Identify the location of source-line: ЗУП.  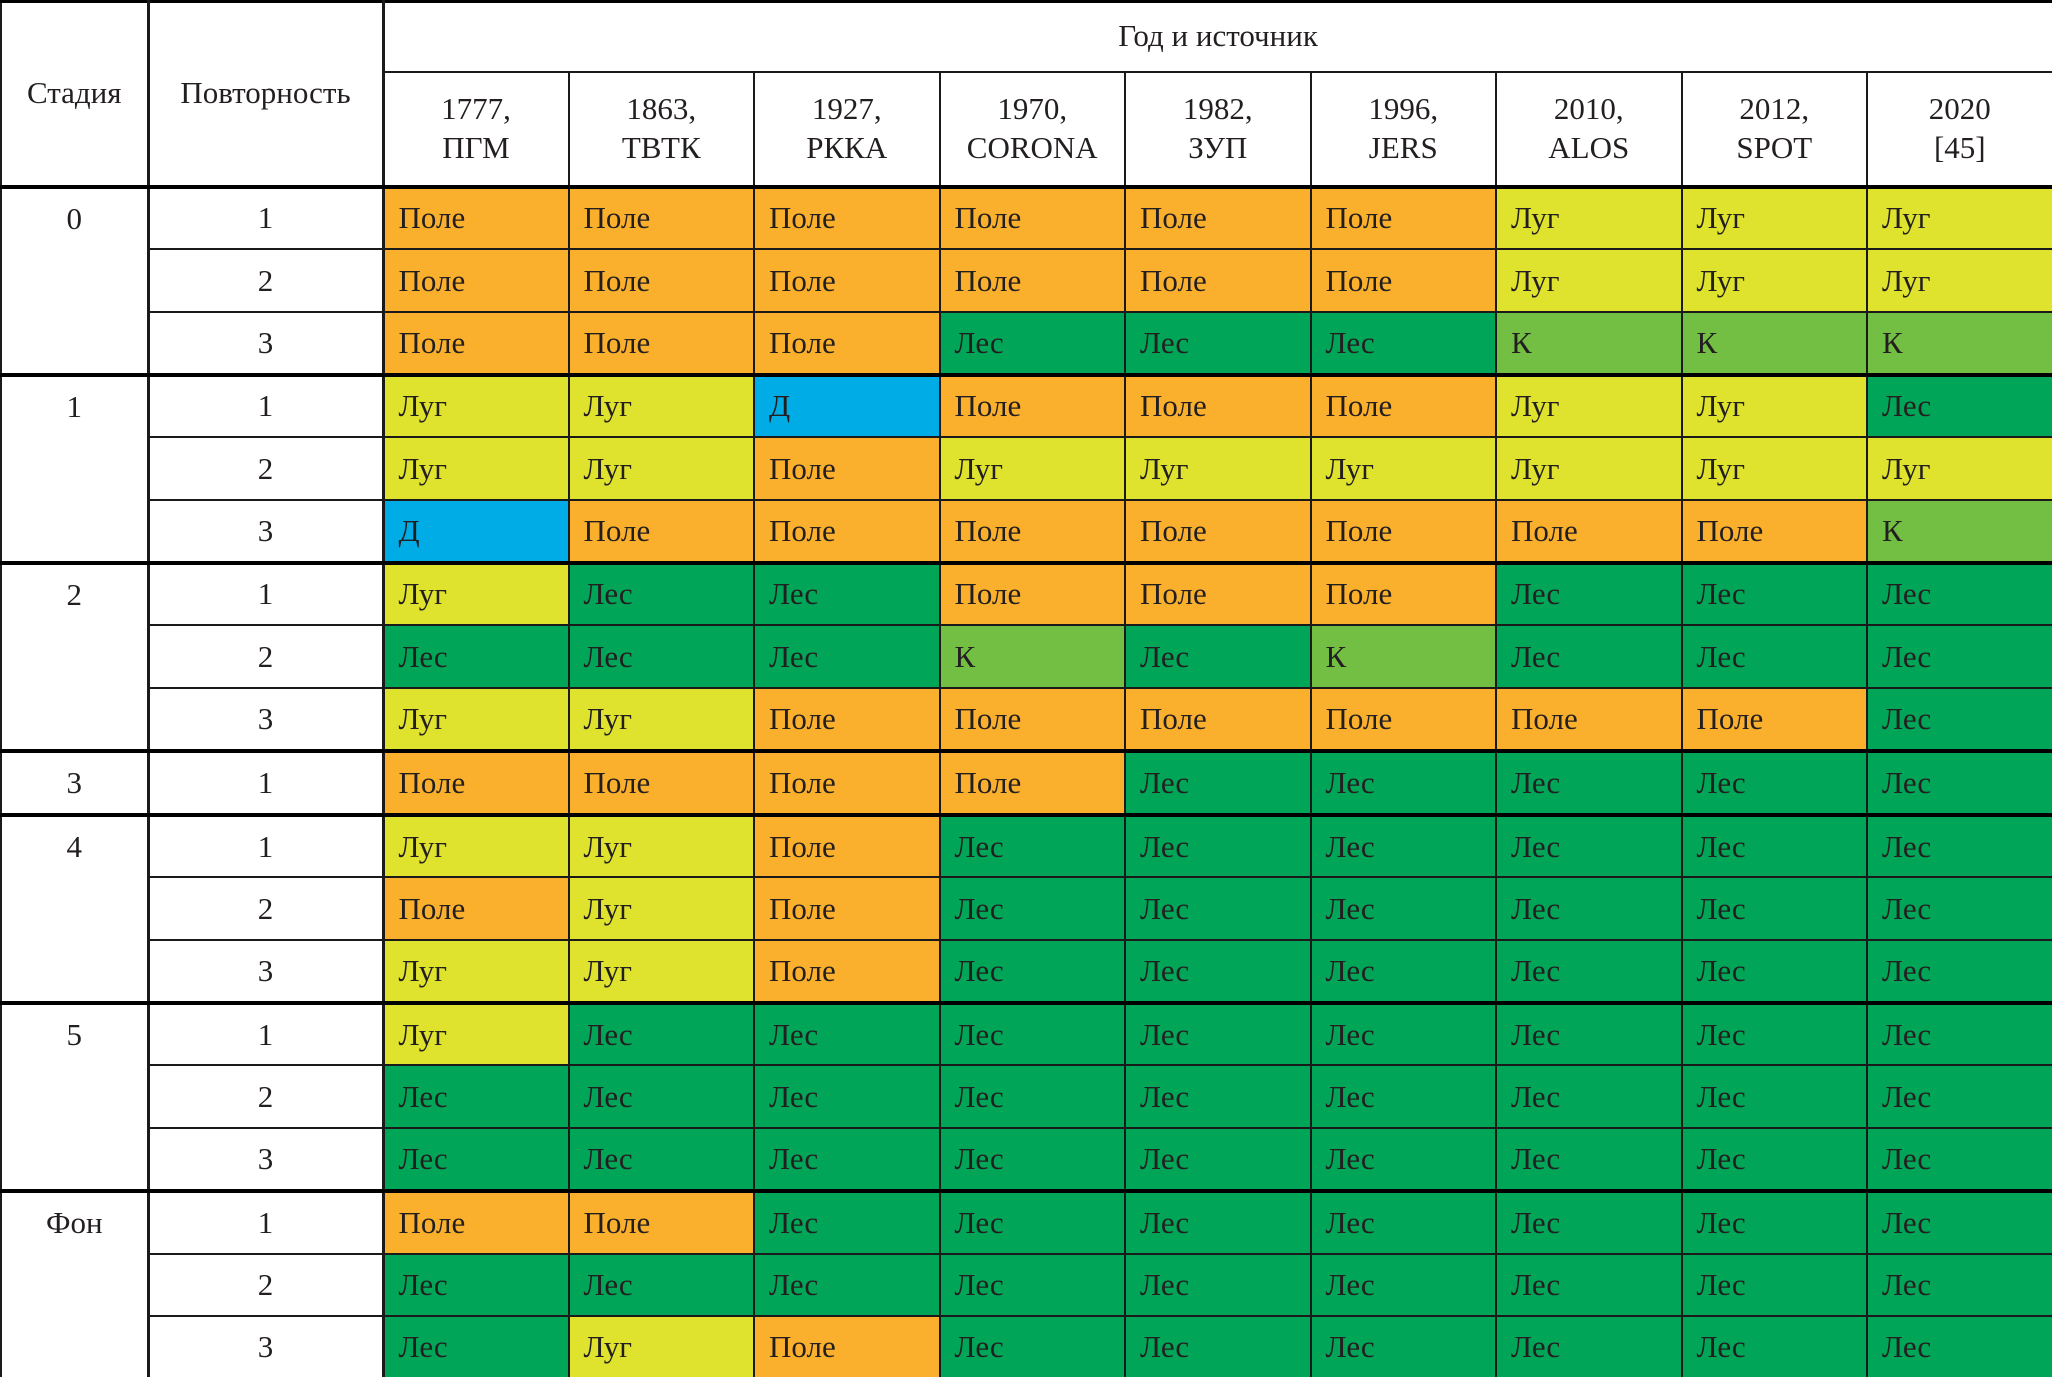
(1218, 147).